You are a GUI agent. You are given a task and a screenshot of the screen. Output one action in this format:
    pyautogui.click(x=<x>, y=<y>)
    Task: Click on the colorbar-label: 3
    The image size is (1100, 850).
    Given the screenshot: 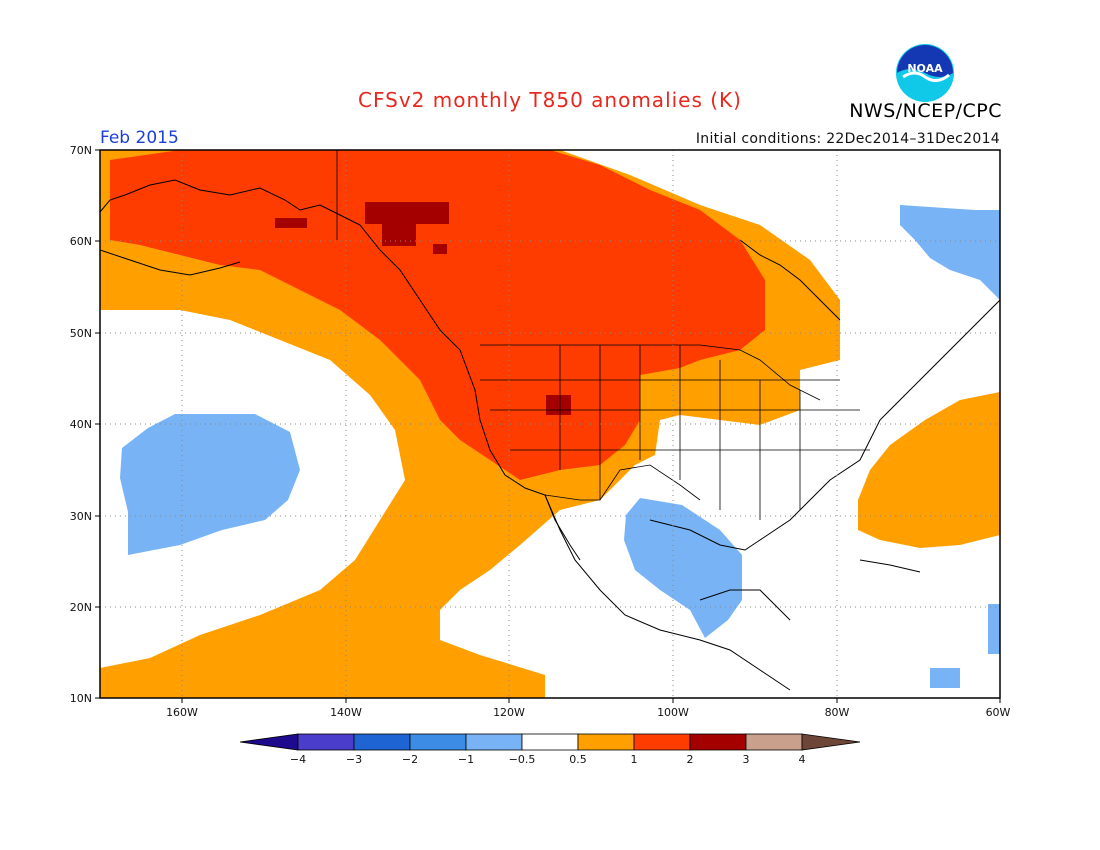 What is the action you would take?
    pyautogui.click(x=746, y=759)
    